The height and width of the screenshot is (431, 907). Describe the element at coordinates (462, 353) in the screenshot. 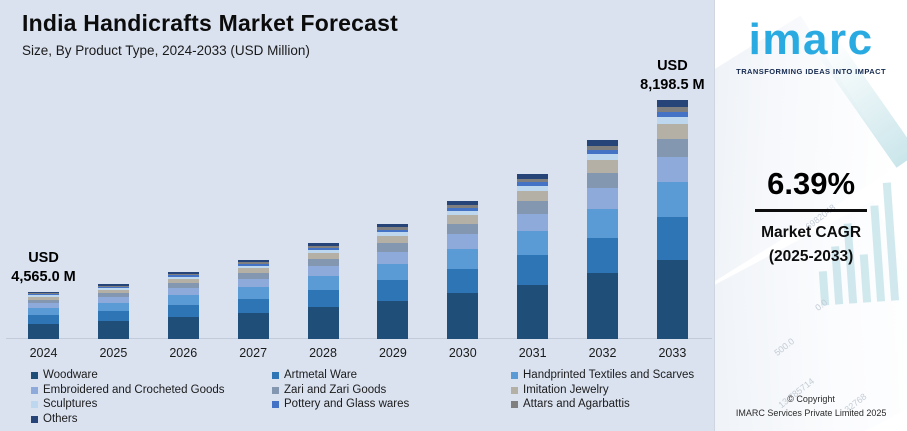

I see `x-axis-label-2030: 2030` at that location.